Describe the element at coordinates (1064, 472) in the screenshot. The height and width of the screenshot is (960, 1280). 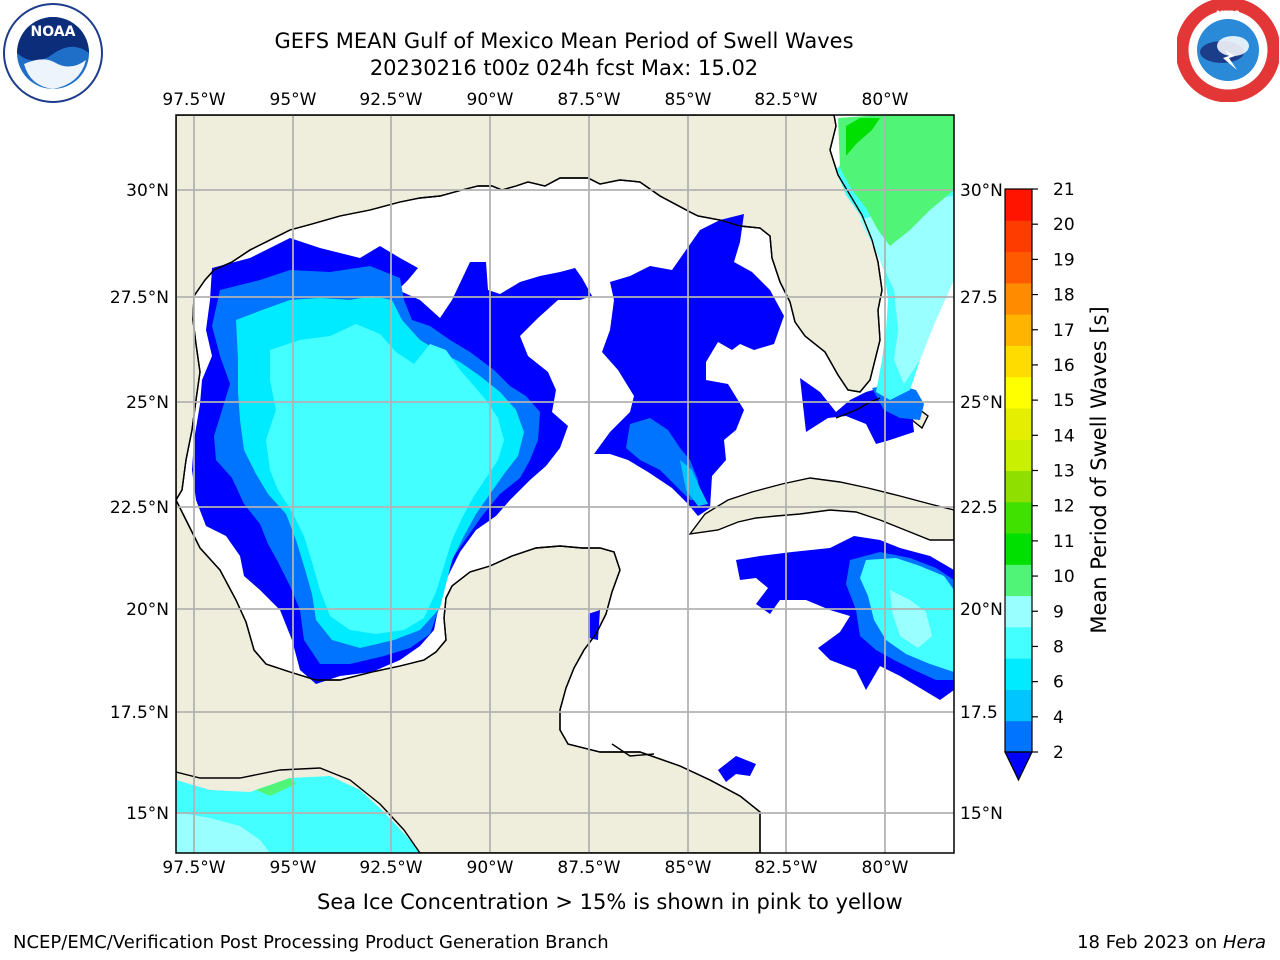
I see `colorbar-tick-label: 13` at that location.